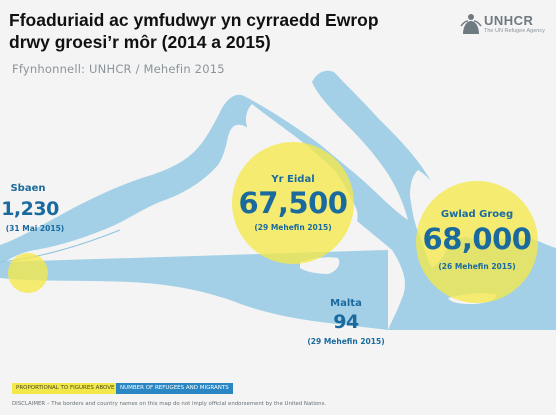 The width and height of the screenshot is (556, 415). I want to click on arrival-count-spain: 1,230, so click(30, 209).